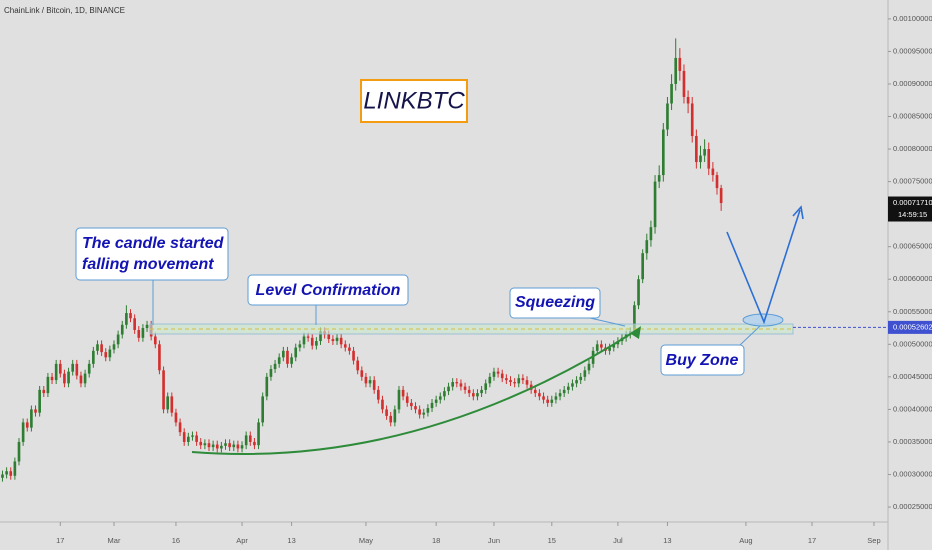  I want to click on x-tick-label: Sep, so click(873, 540).